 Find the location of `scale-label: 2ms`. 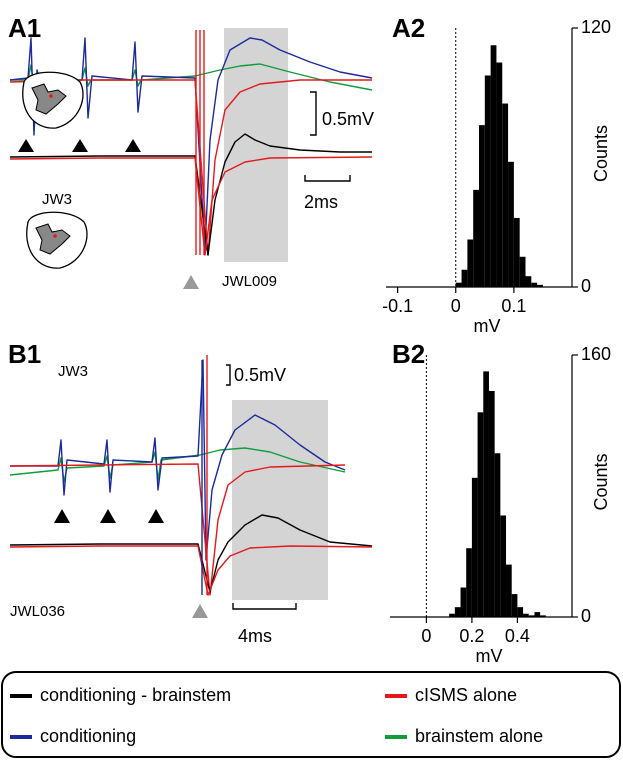

scale-label: 2ms is located at coordinates (321, 202).